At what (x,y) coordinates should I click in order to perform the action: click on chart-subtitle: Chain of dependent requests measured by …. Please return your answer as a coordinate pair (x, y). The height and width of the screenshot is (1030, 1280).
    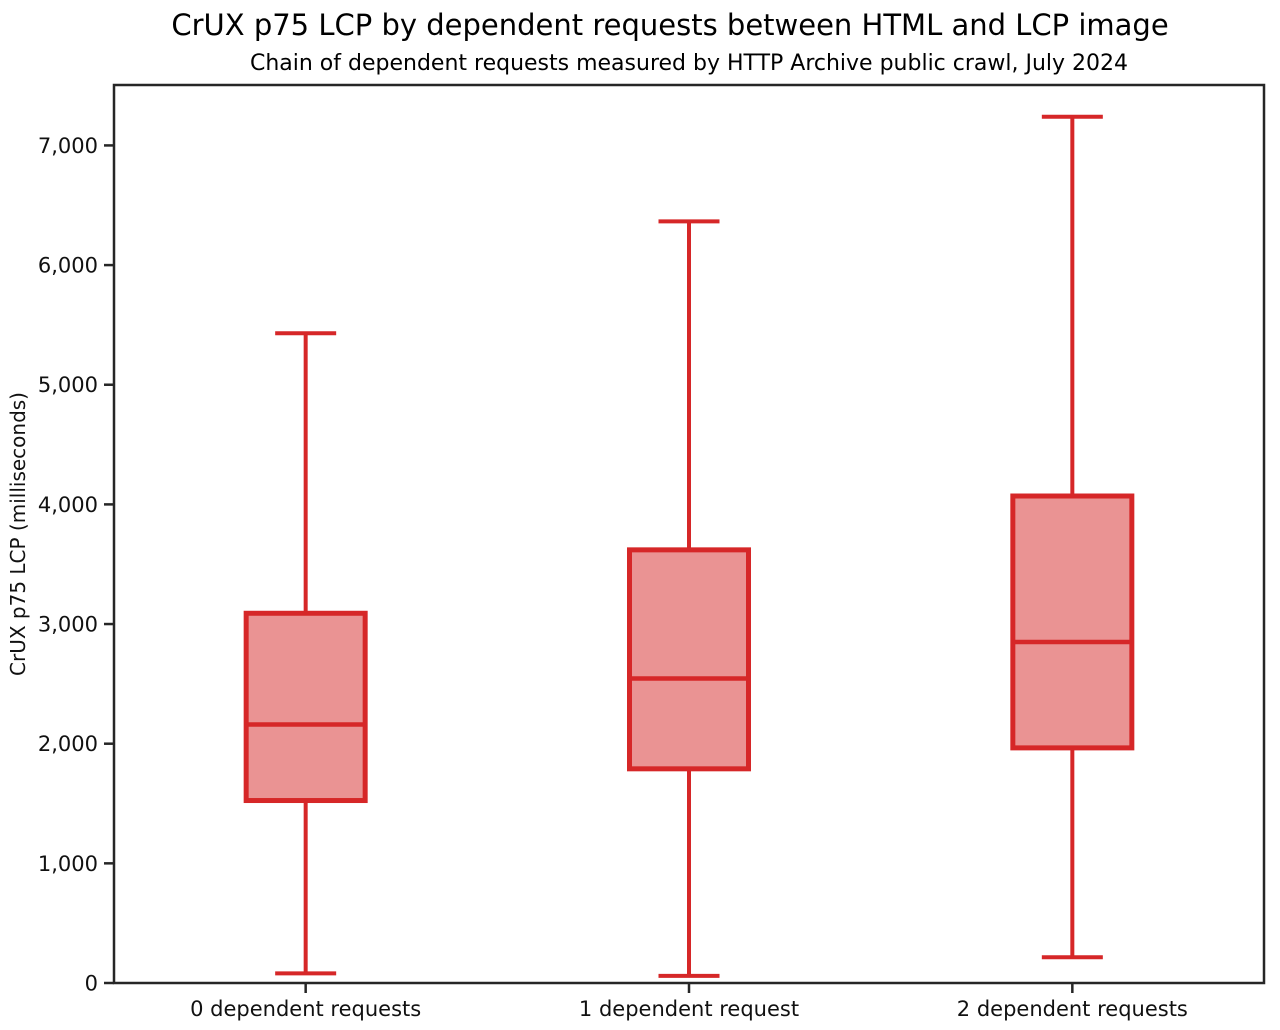
    Looking at the image, I should click on (689, 63).